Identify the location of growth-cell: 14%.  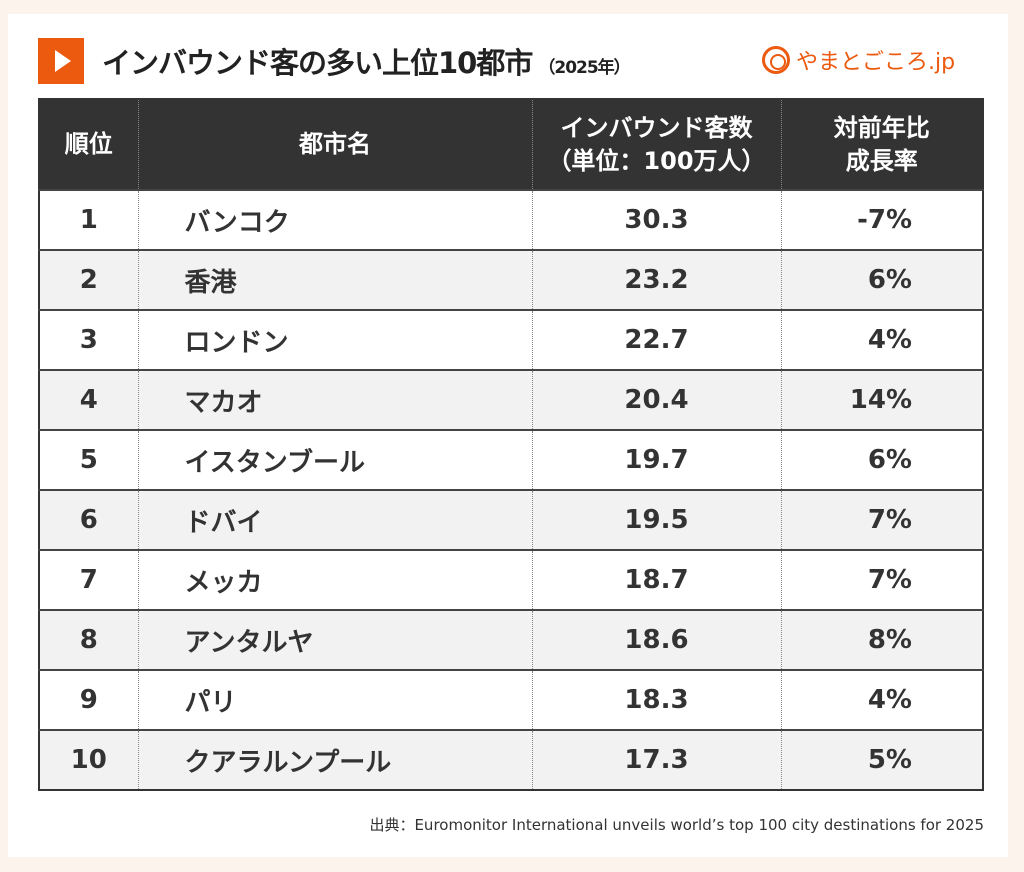
(881, 399).